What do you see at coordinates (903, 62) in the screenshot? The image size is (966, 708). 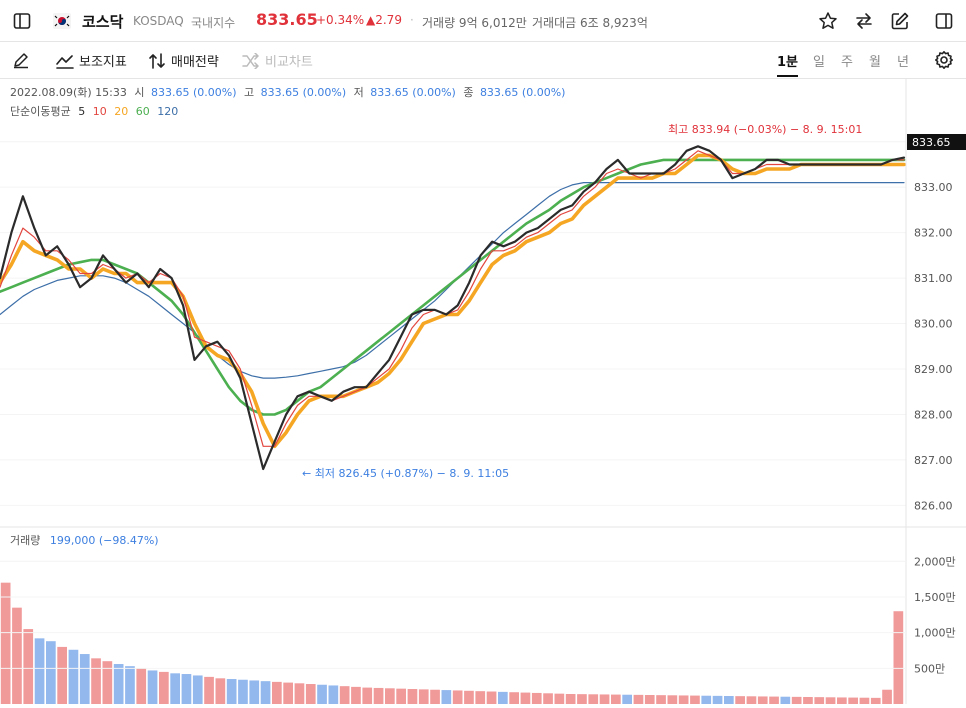 I see `period-year-tab: 년` at bounding box center [903, 62].